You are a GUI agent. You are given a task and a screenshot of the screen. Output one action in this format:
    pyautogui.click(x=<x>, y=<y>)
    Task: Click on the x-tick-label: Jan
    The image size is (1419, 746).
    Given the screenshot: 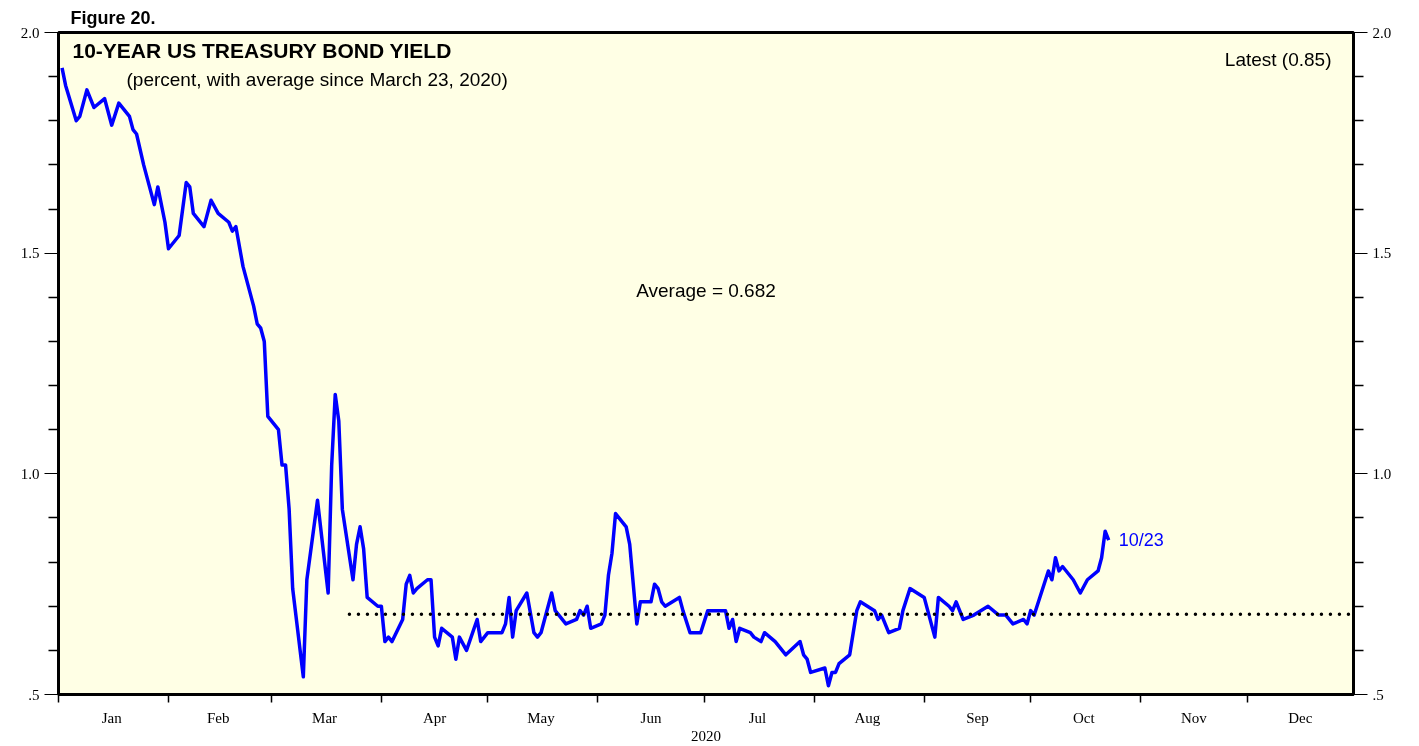 What is the action you would take?
    pyautogui.click(x=112, y=717)
    